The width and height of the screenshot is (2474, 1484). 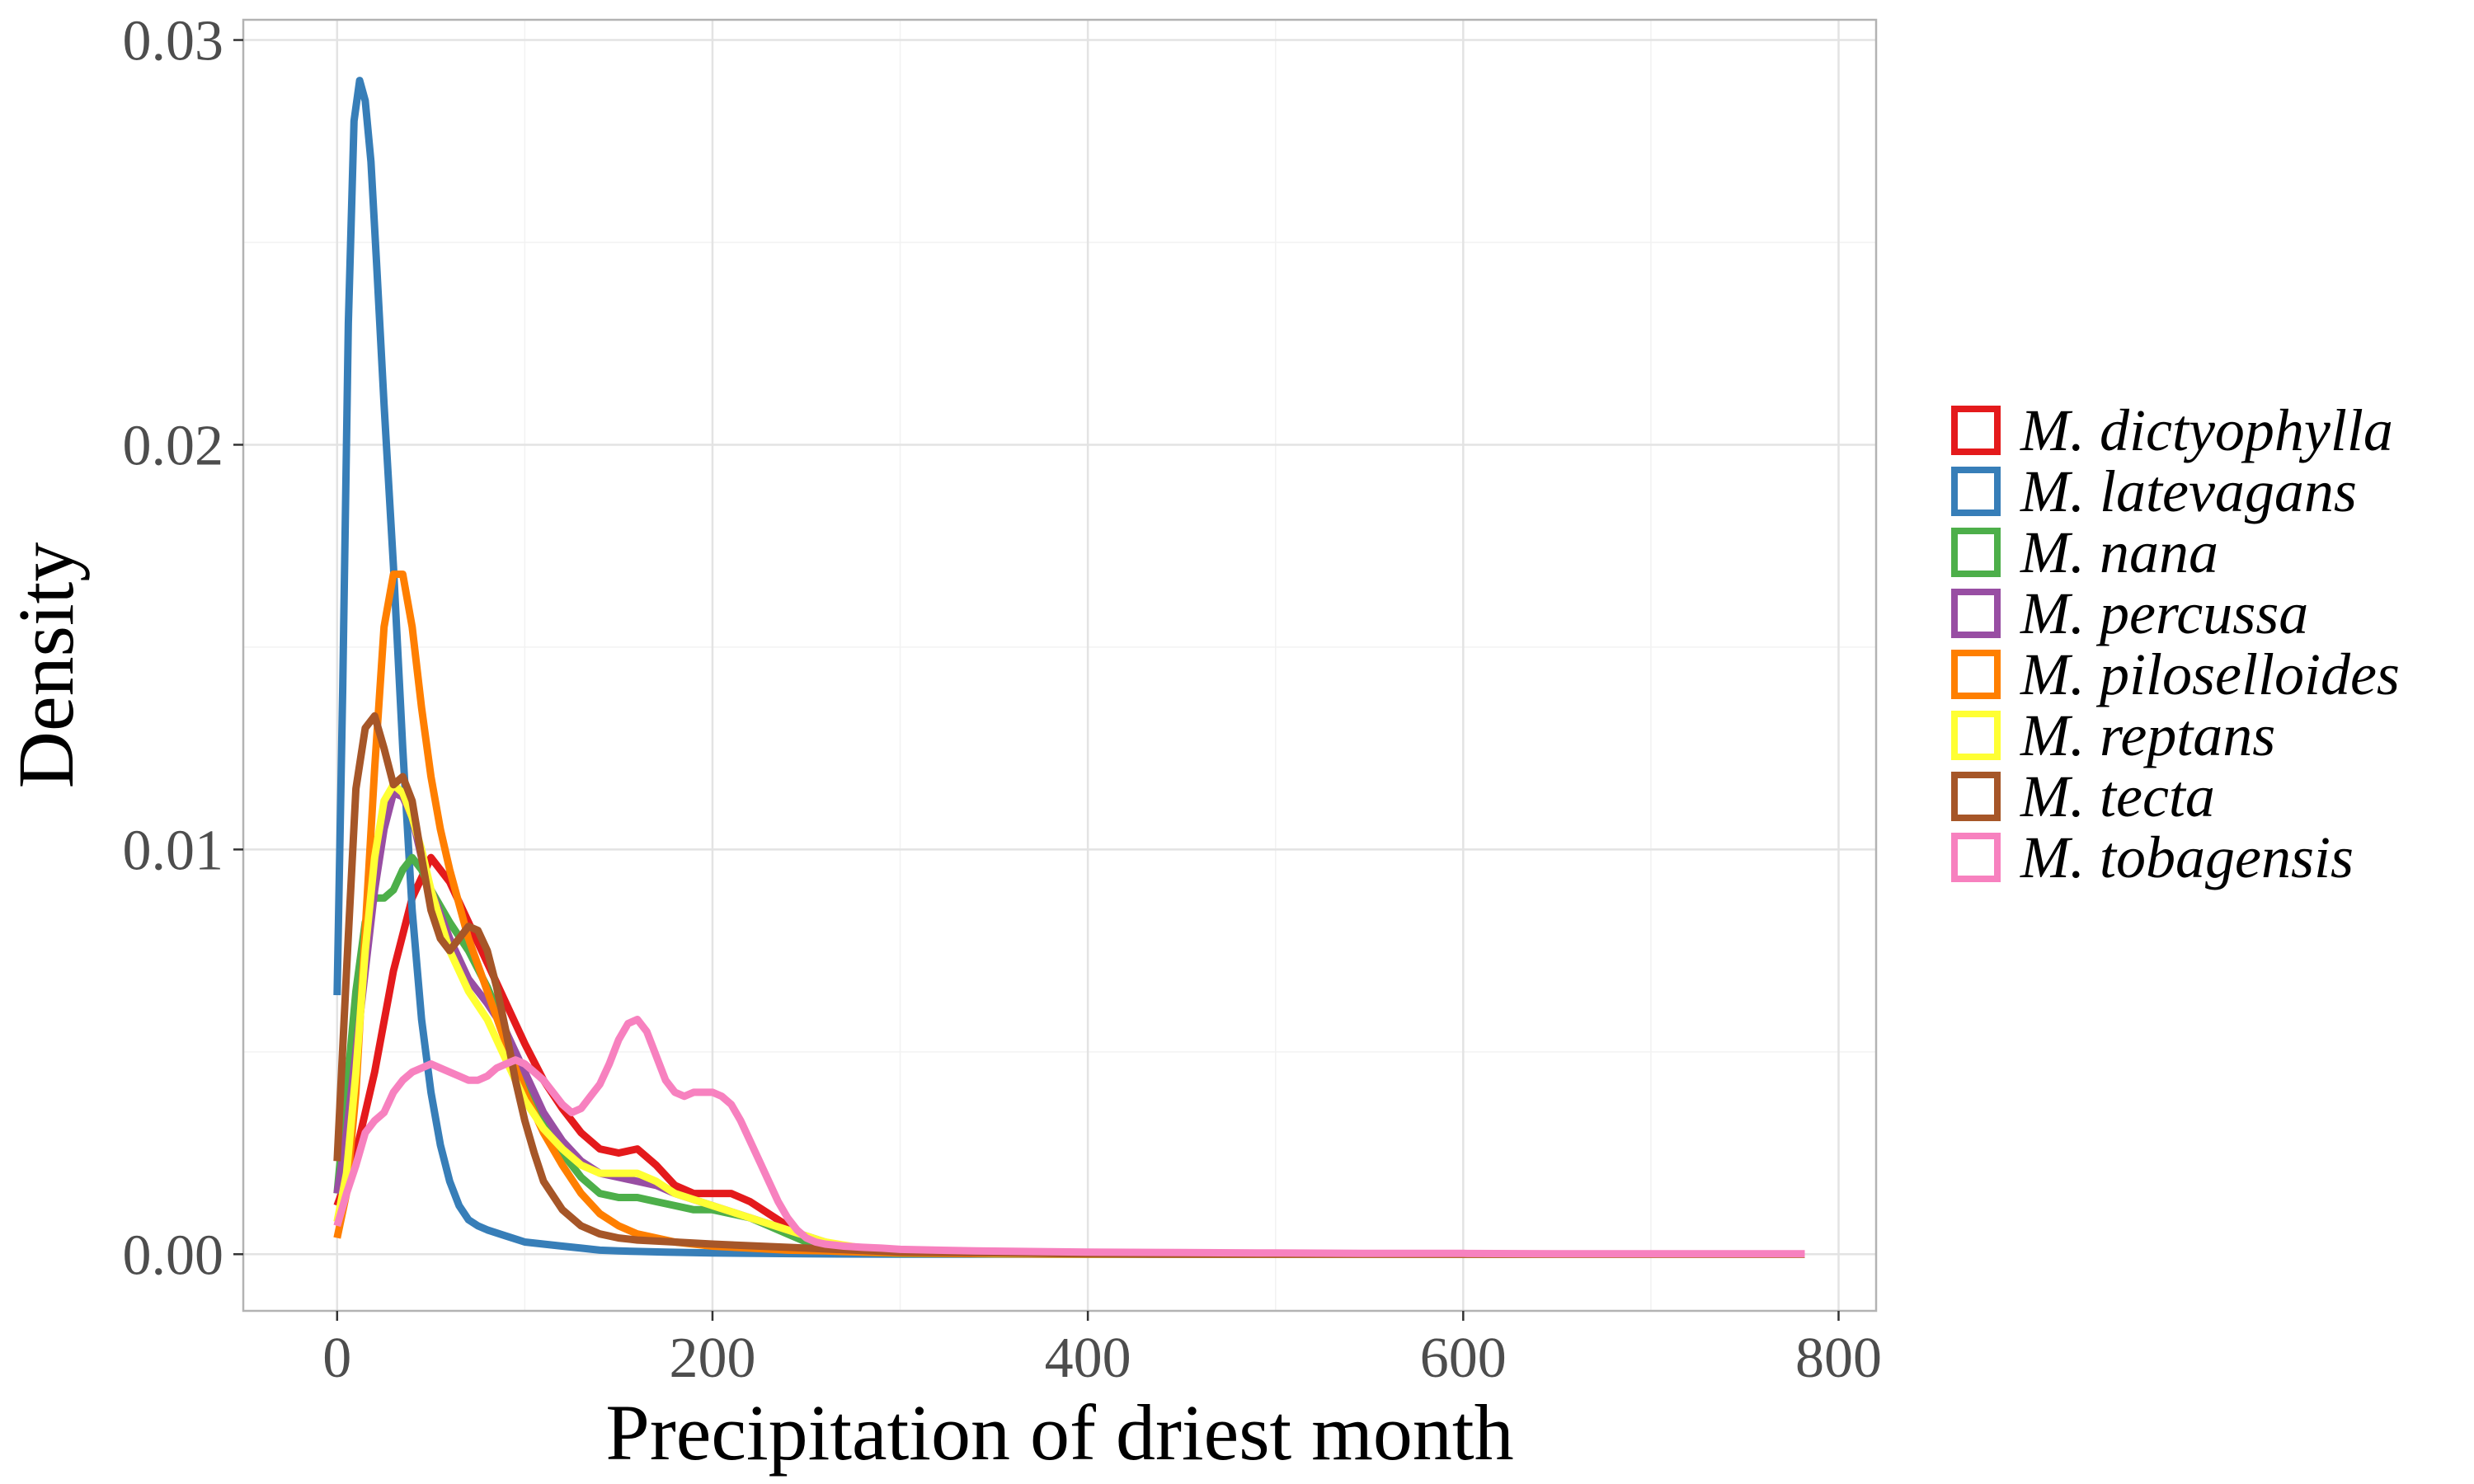 I want to click on y-axis-ticks: 0.00 0.01 0.02 0.03, so click(x=183, y=648).